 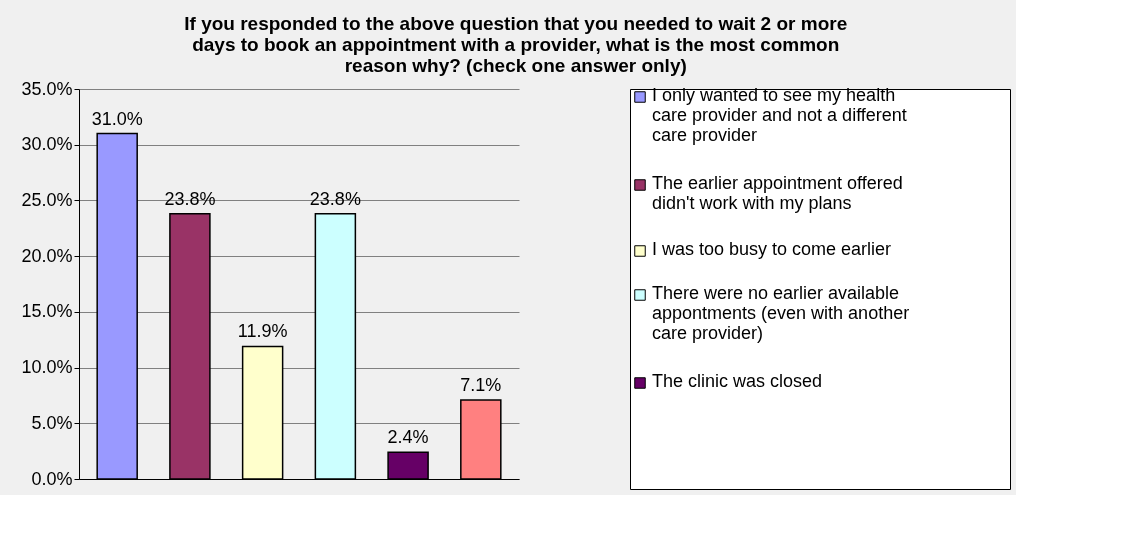 I want to click on data-label: 31.0%, so click(x=117, y=118).